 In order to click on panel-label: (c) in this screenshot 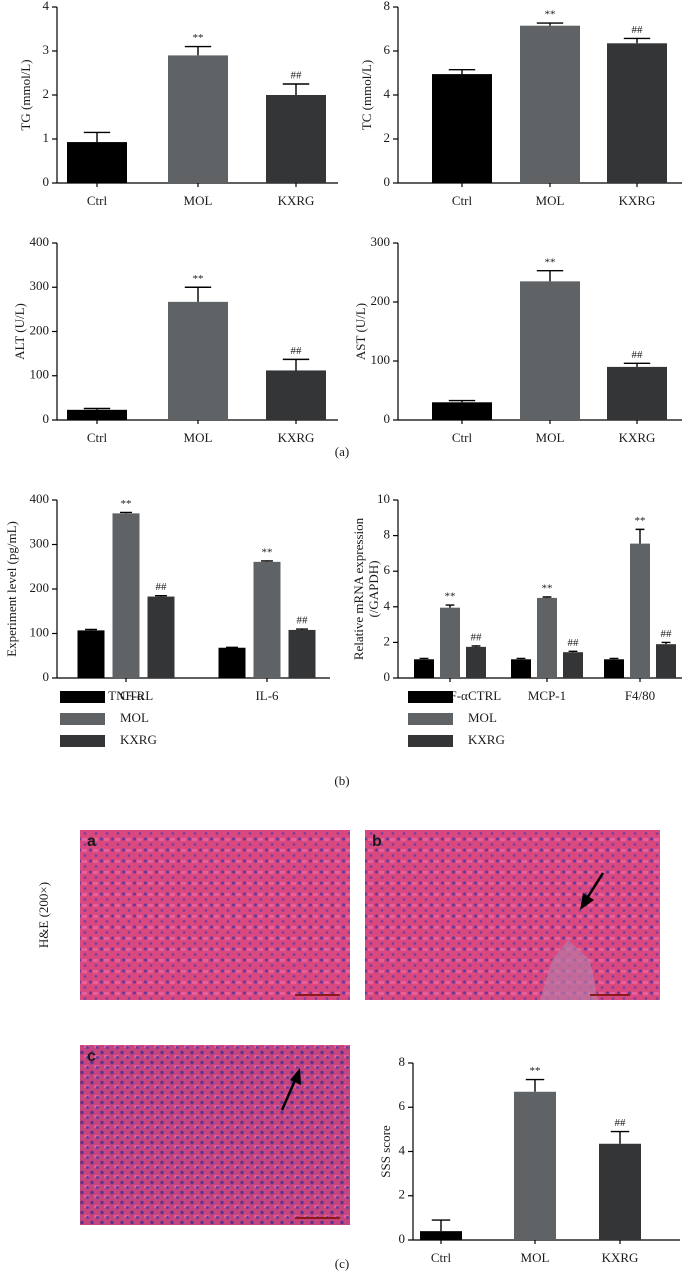, I will do `click(342, 1263)`.